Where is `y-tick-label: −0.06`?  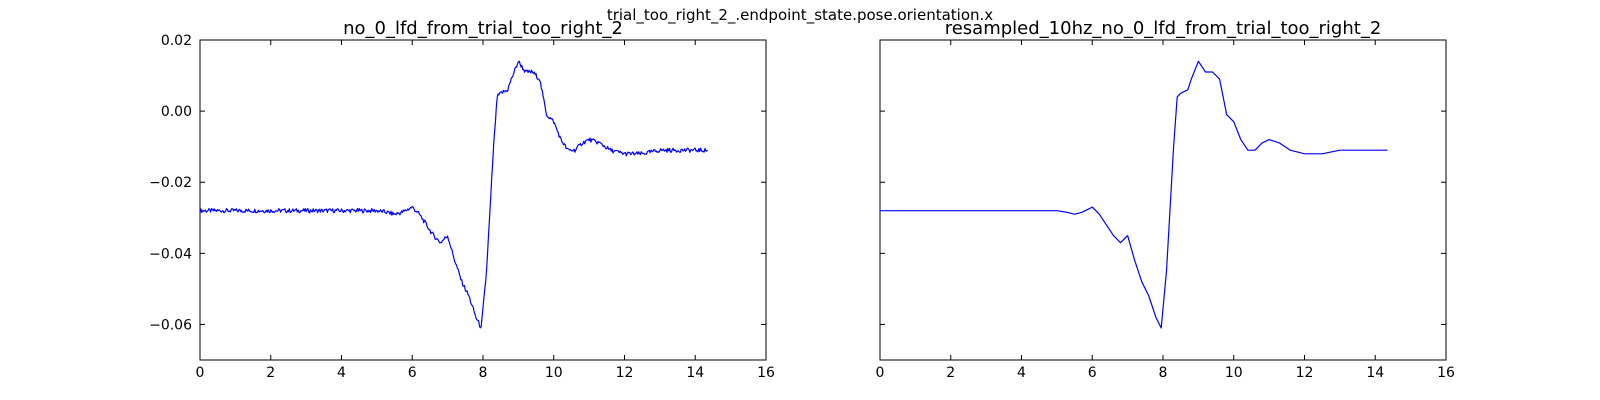 y-tick-label: −0.06 is located at coordinates (170, 325).